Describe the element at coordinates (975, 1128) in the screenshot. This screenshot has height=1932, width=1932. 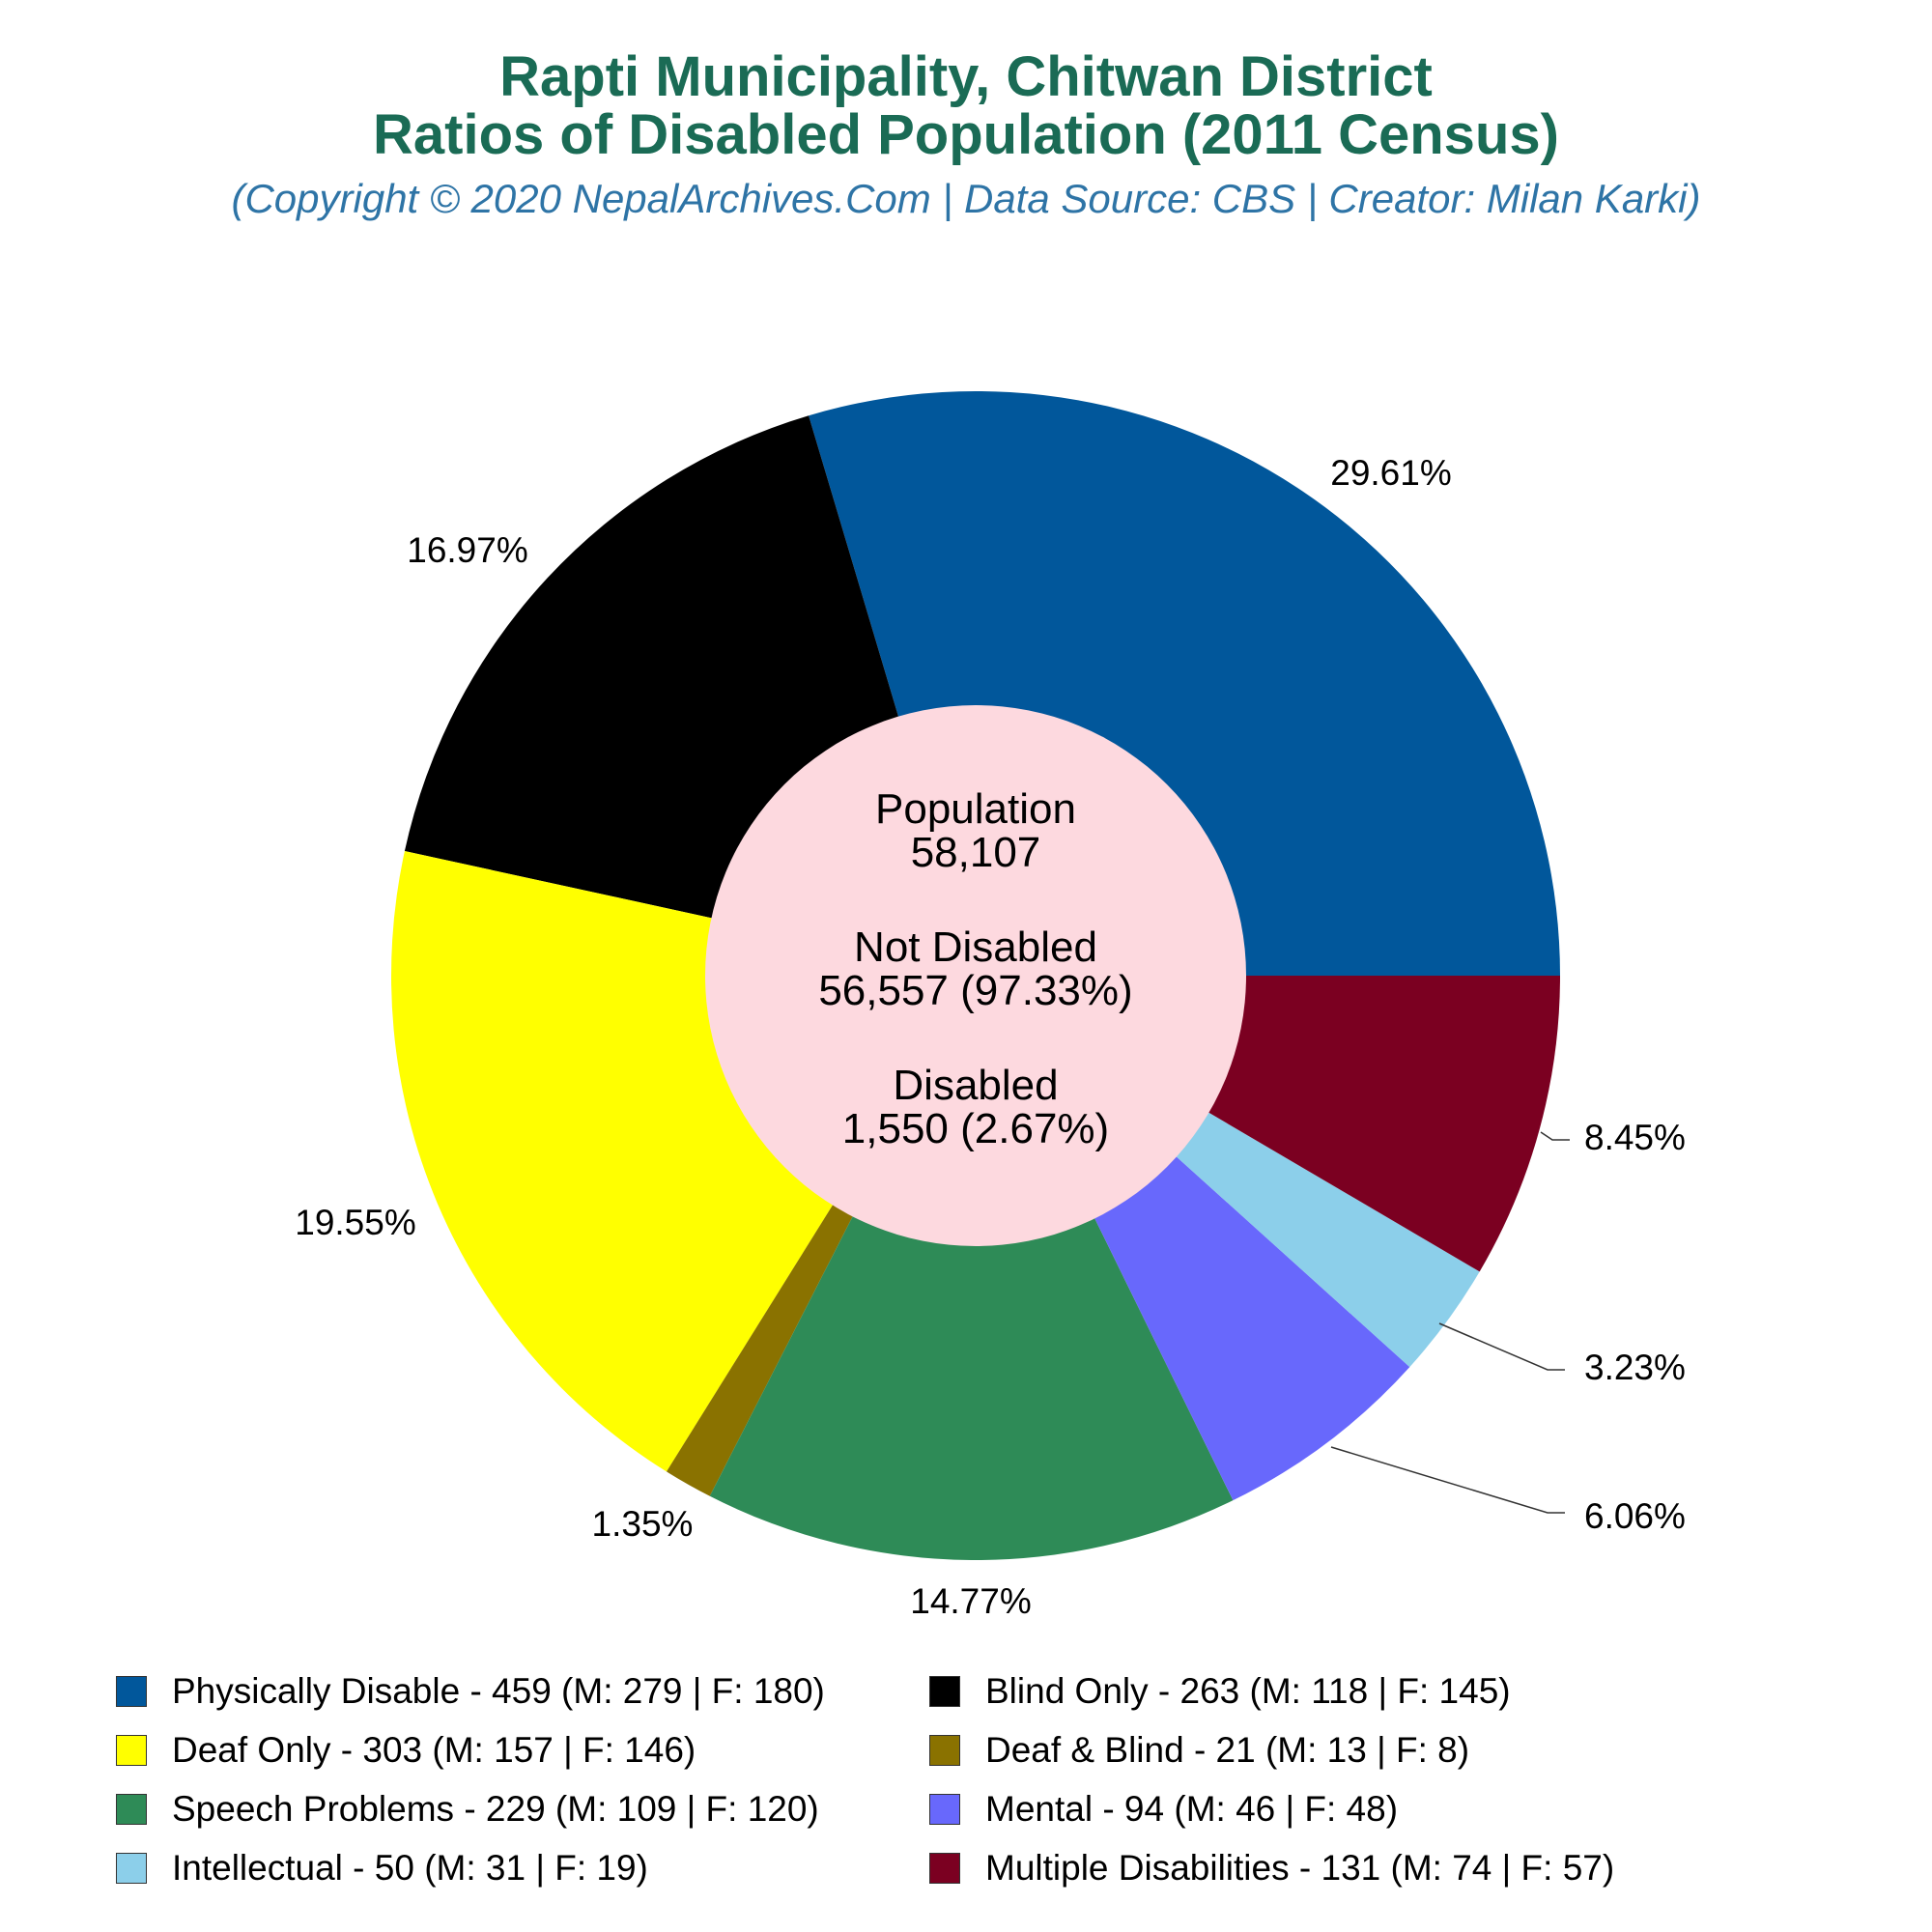
I see `center-disabled-value: 1,550 (2.67%)` at that location.